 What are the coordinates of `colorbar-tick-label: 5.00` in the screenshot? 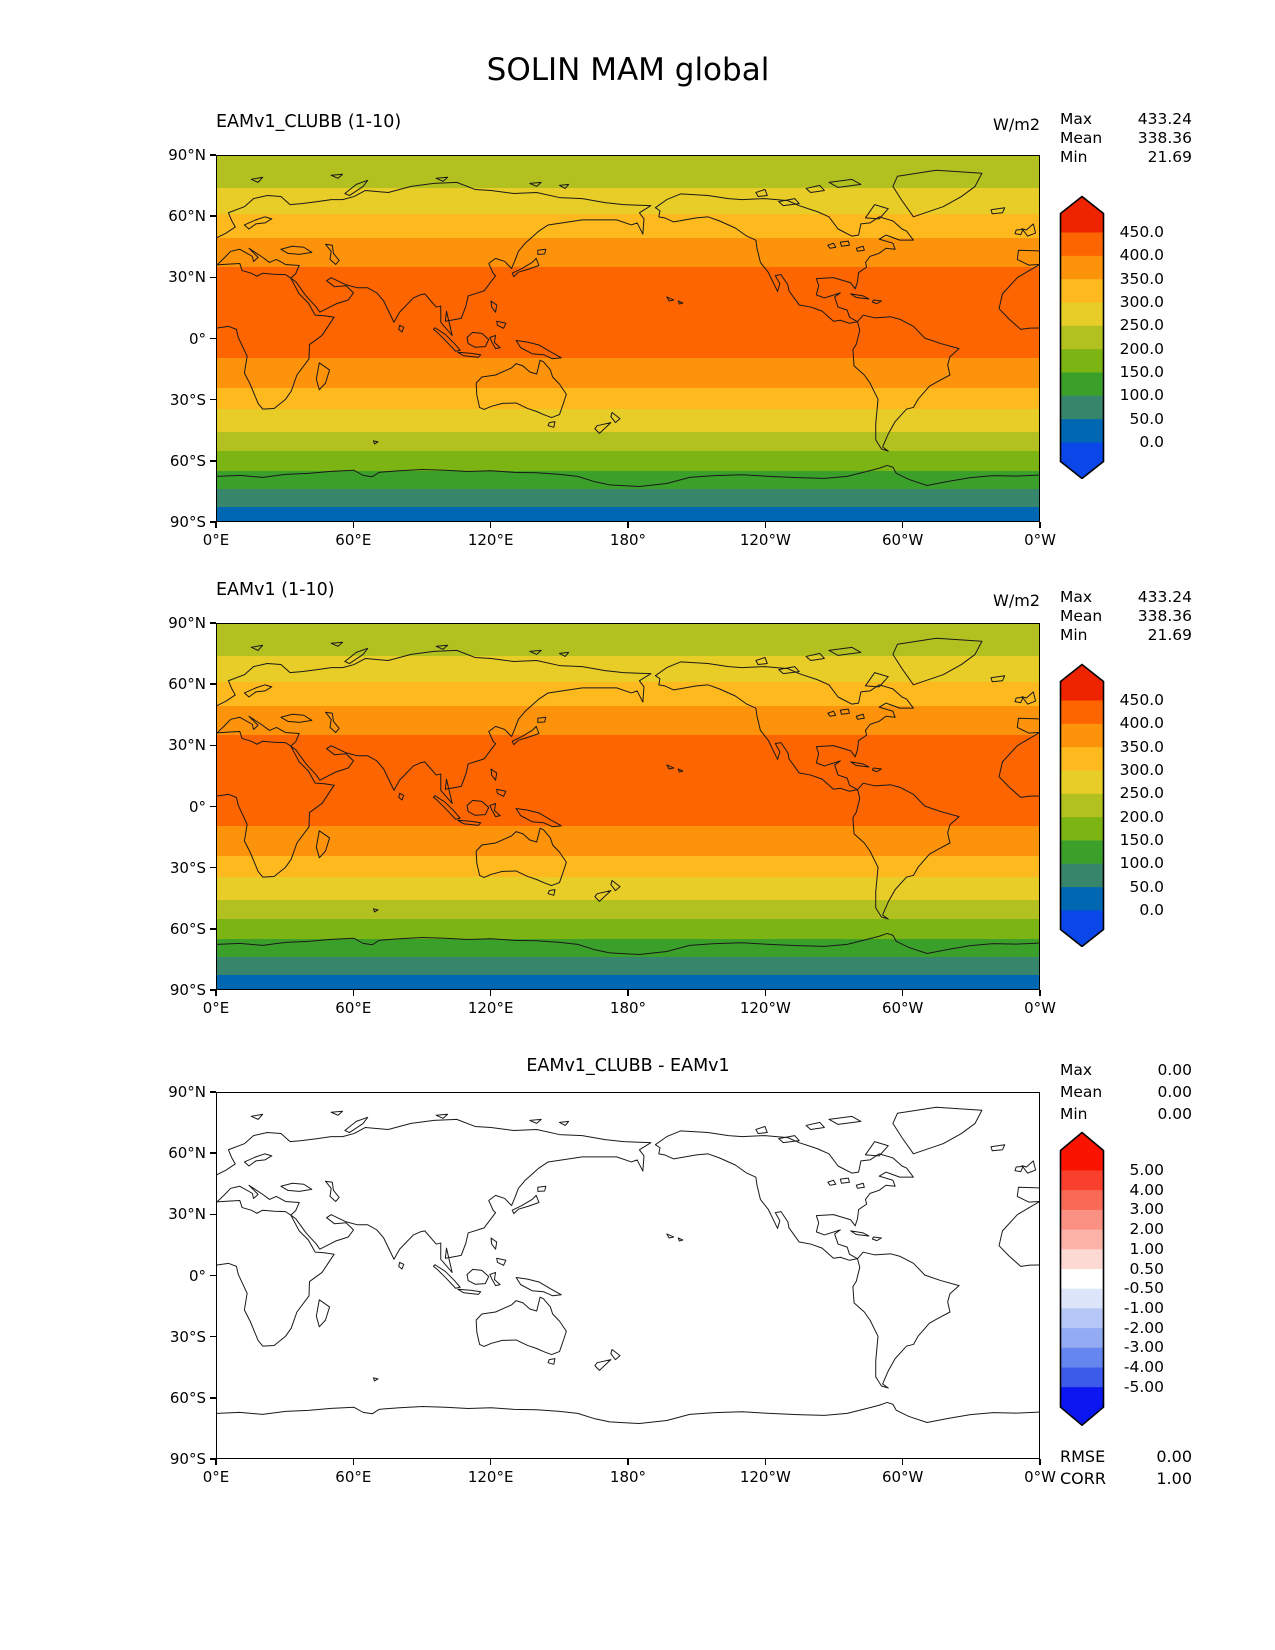 It's located at (1146, 1170).